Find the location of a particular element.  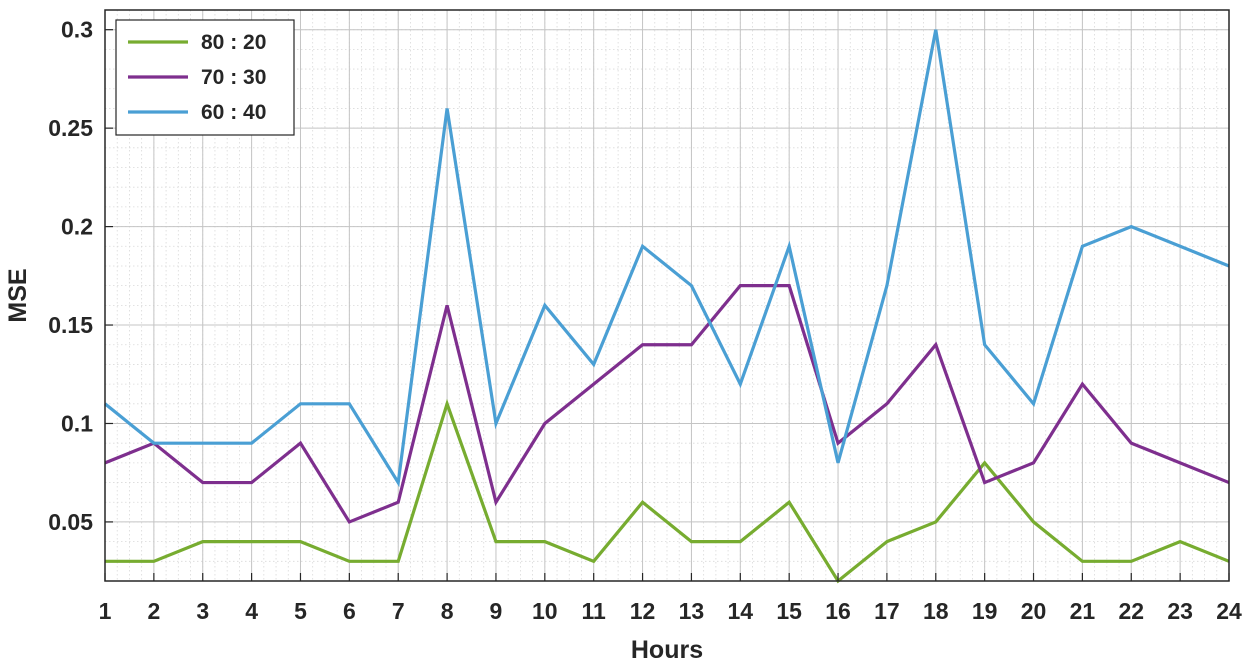

x-tick-label: 2 is located at coordinates (153, 611).